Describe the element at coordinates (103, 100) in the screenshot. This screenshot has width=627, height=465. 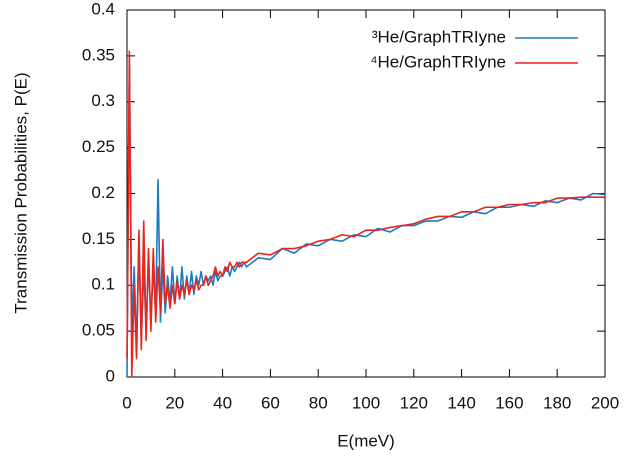
I see `y-tick-label: 0.3` at that location.